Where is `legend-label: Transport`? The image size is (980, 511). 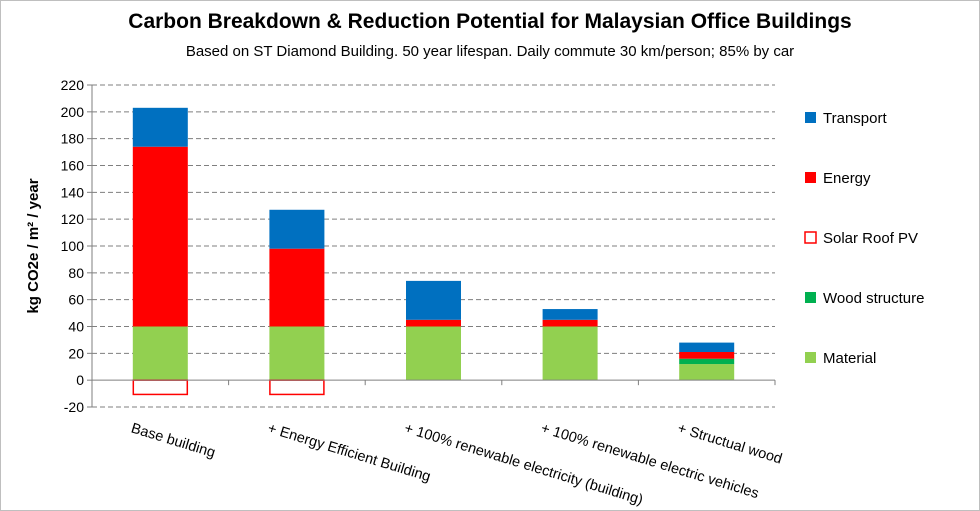 legend-label: Transport is located at coordinates (855, 118).